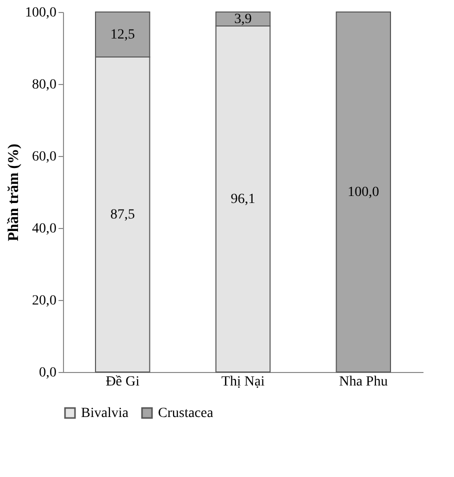  Describe the element at coordinates (47, 373) in the screenshot. I see `y-tick-label: 0,0` at that location.